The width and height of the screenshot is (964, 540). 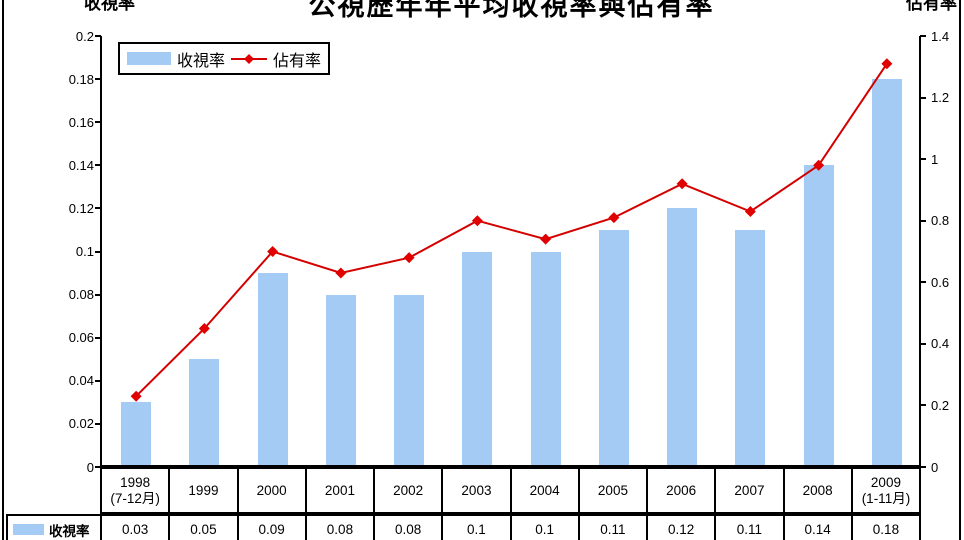 I want to click on line-marker-2007, so click(x=750, y=211).